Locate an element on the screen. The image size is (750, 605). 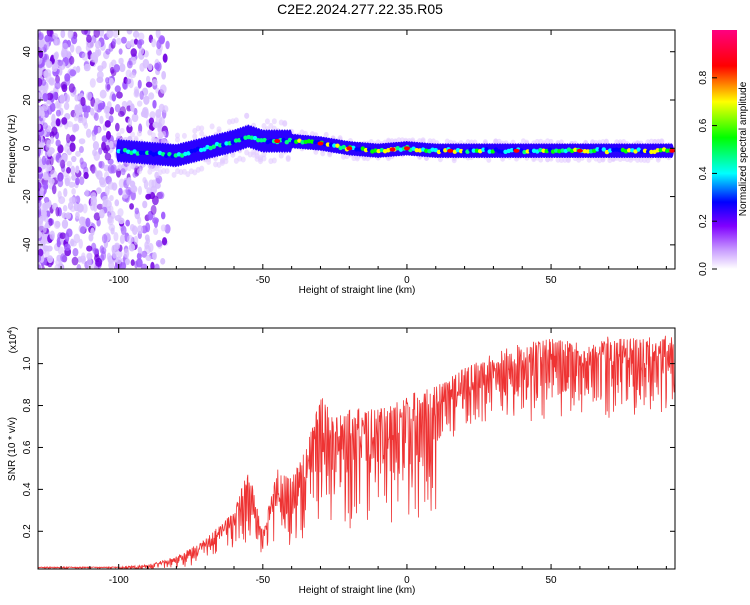
snr-y-tick-label: 1.0 is located at coordinates (27, 363).